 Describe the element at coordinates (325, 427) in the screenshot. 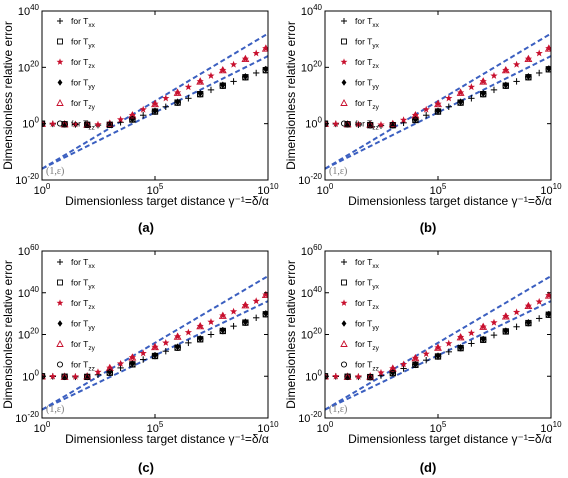

I see `x-tick-label: 10⁰` at that location.